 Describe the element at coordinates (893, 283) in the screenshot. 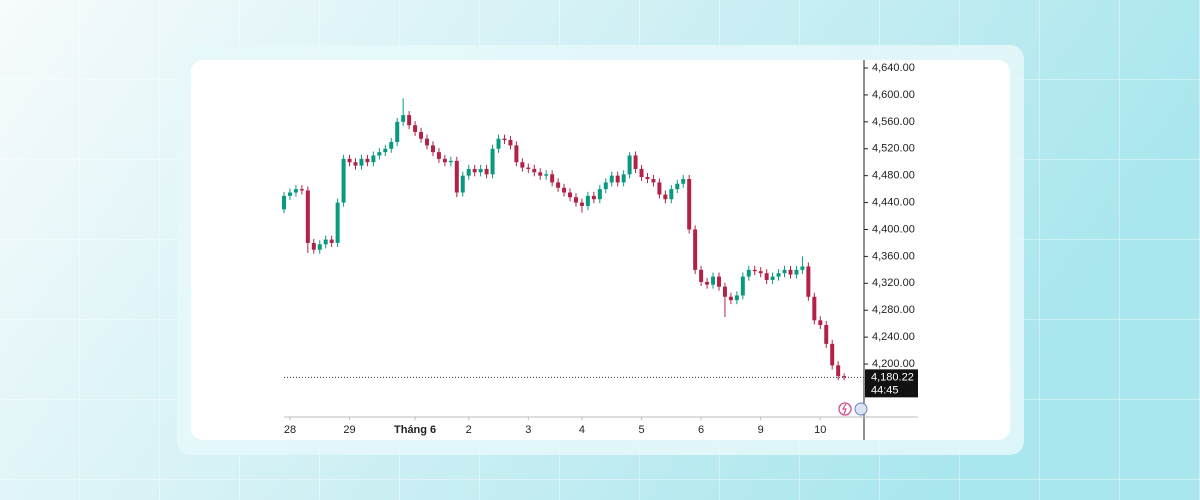

I see `y-tick-label: 4,320.00` at that location.